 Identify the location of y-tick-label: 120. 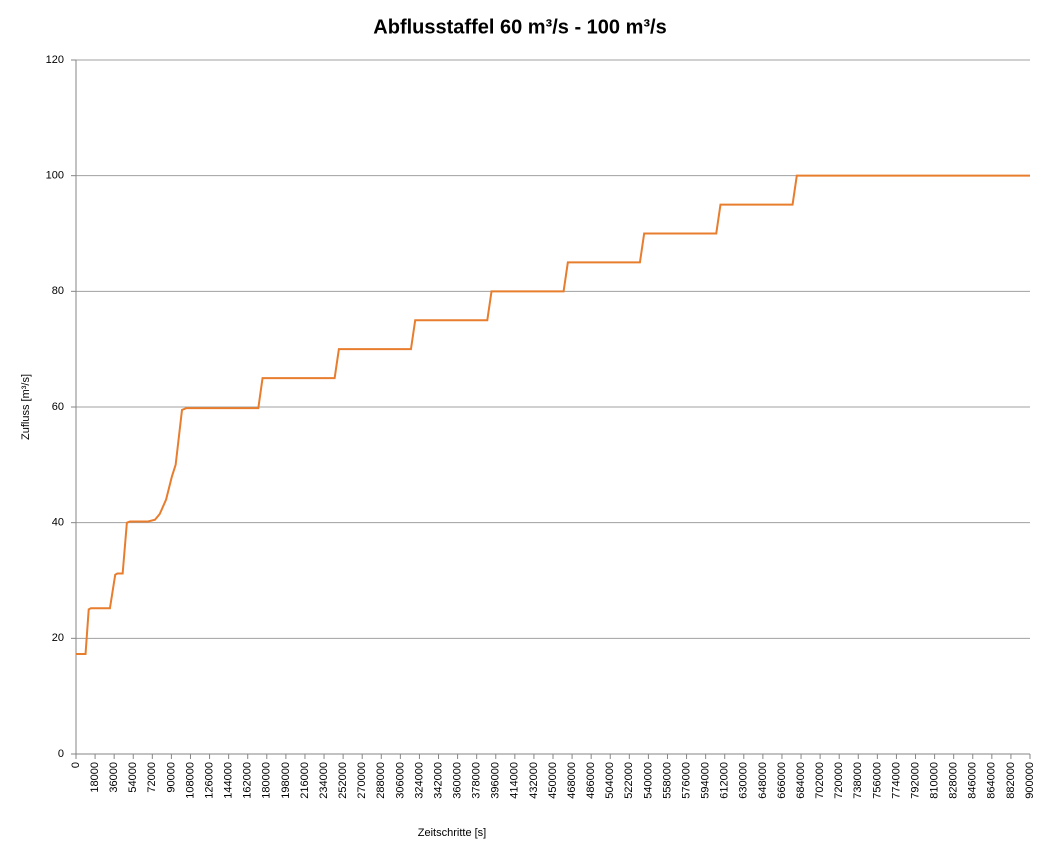
(55, 60).